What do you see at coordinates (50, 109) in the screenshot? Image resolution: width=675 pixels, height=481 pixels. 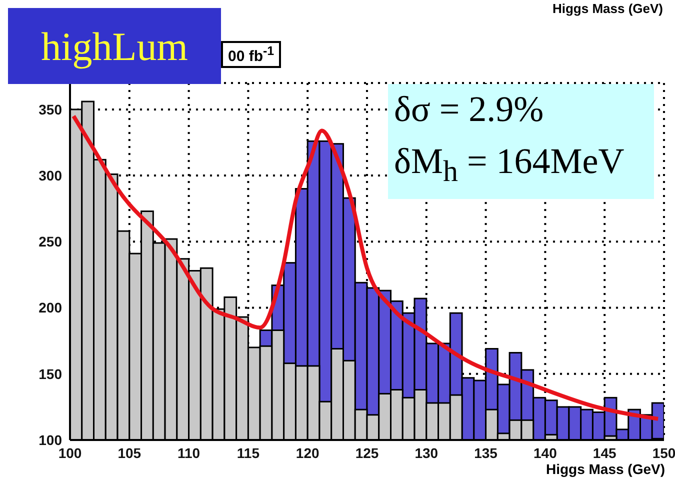 I see `y-tick-label: 350` at bounding box center [50, 109].